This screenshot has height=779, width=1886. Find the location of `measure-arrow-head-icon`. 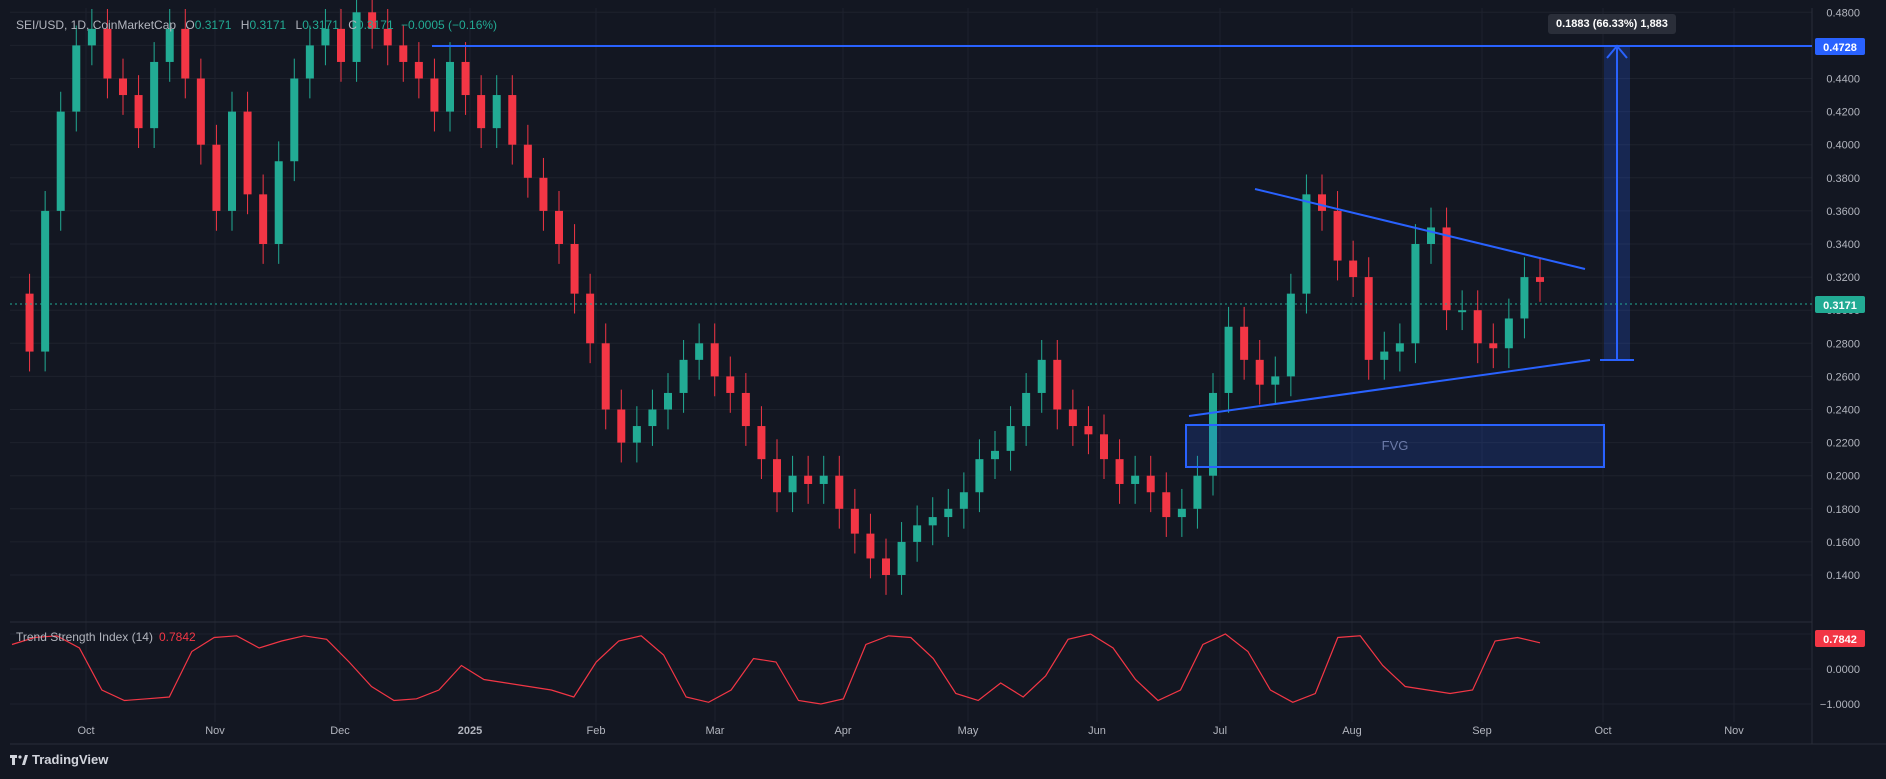

measure-arrow-head-icon is located at coordinates (1617, 51).